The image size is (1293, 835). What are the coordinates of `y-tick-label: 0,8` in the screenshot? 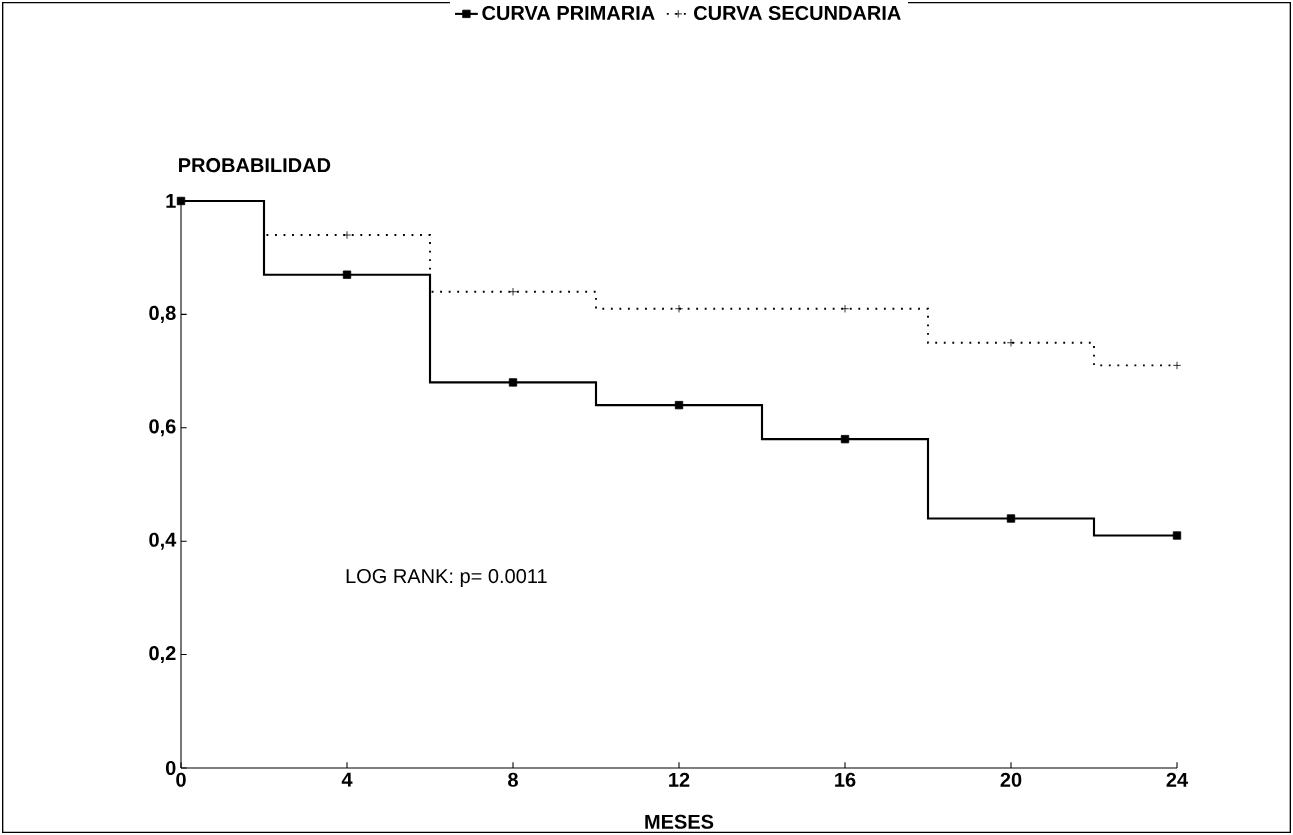 It's located at (162, 314).